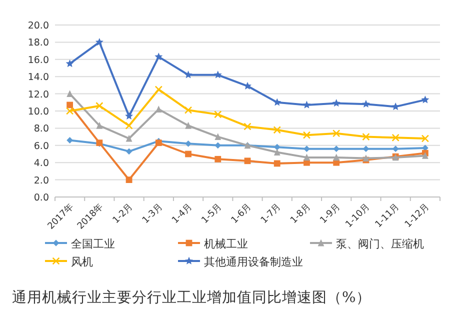 The width and height of the screenshot is (469, 322). I want to click on x-tick-label: 1-8月, so click(301, 214).